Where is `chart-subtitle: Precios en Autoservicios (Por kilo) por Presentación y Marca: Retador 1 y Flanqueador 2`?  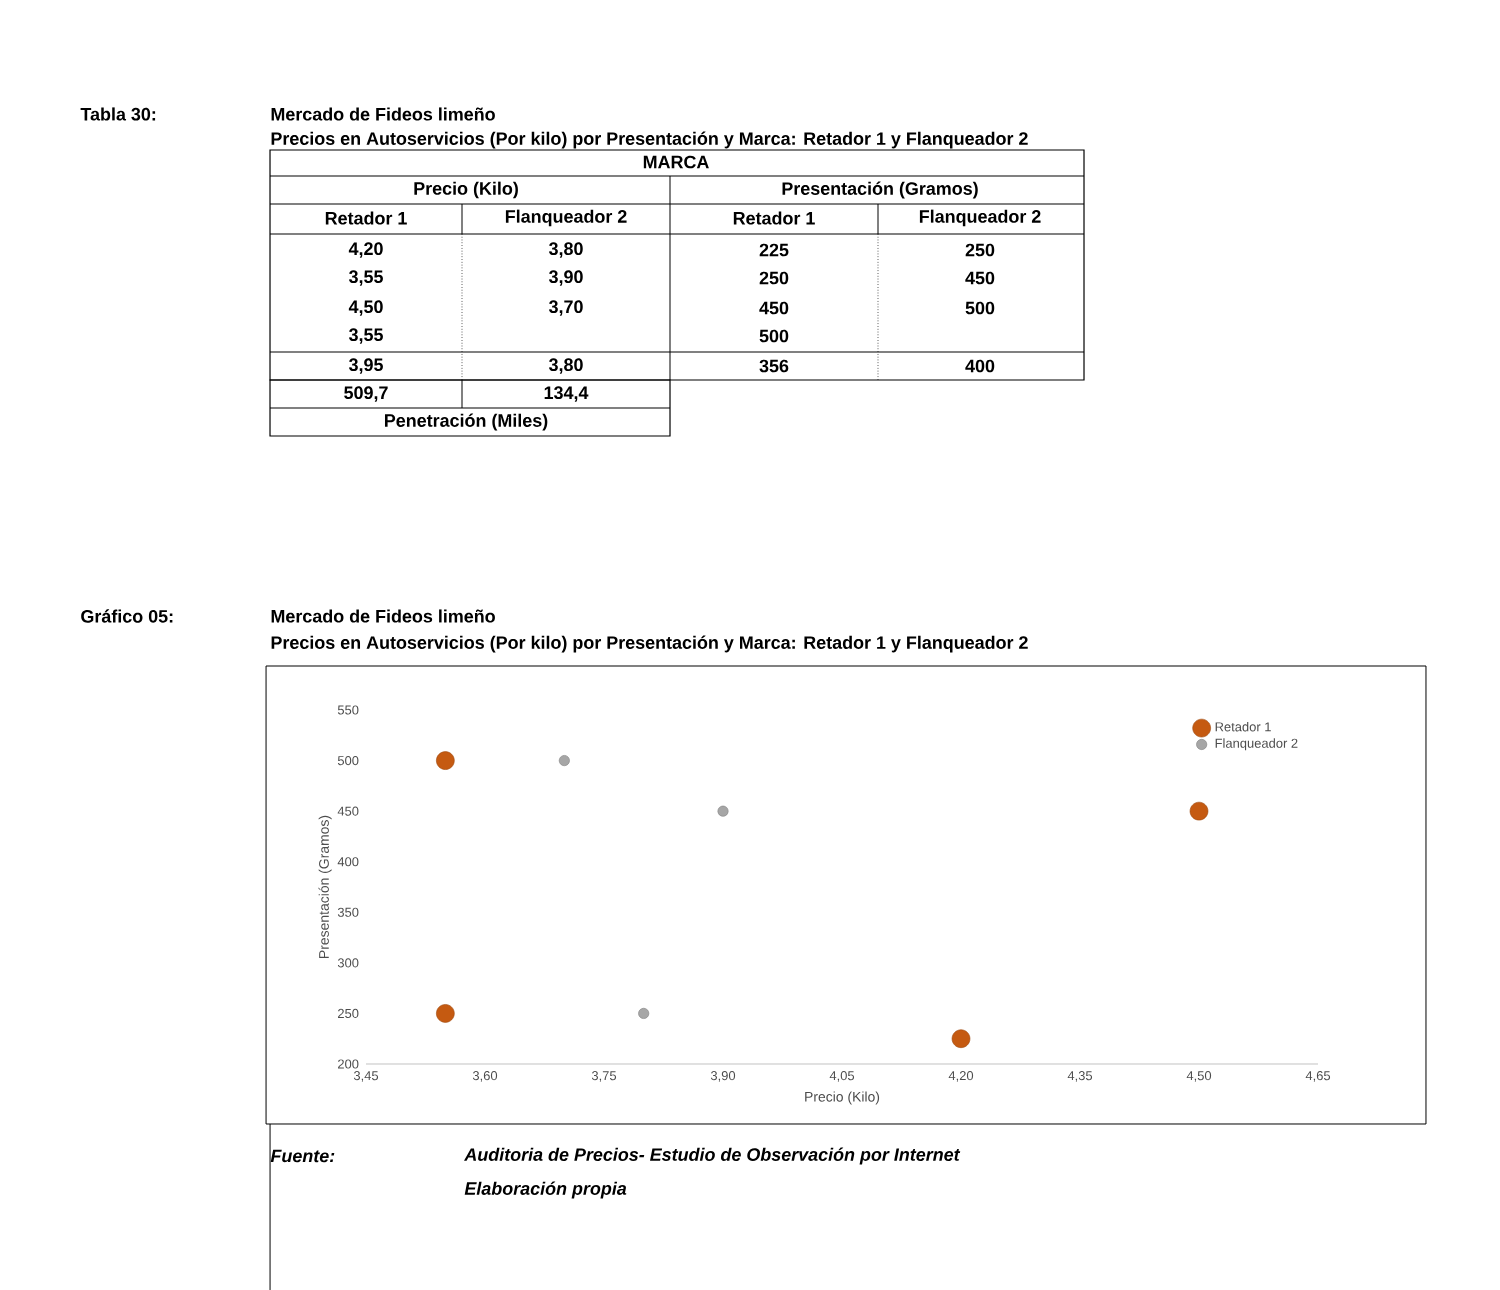
chart-subtitle: Precios en Autoservicios (Por kilo) por Presentación y Marca: Retador 1 y Flanqueador 2 is located at coordinates (649, 644).